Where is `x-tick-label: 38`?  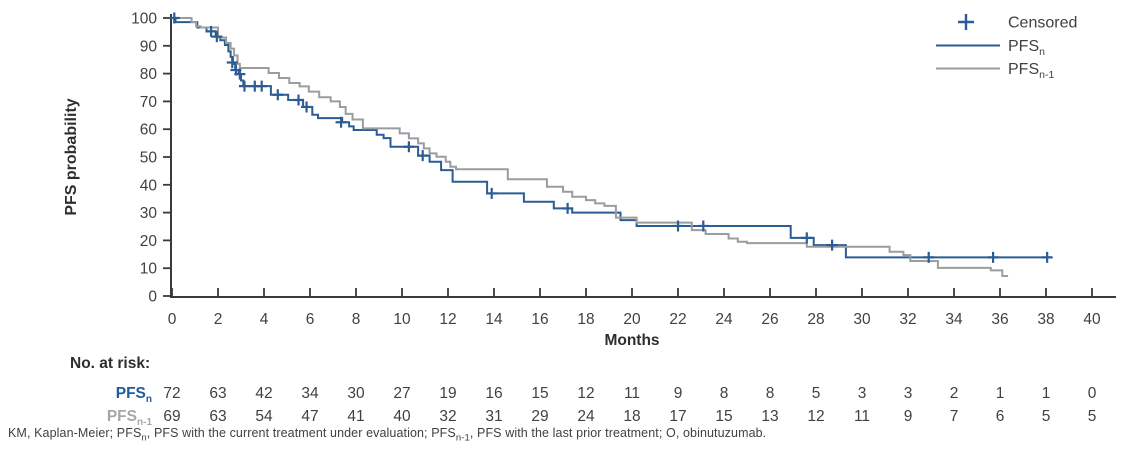
x-tick-label: 38 is located at coordinates (1045, 319).